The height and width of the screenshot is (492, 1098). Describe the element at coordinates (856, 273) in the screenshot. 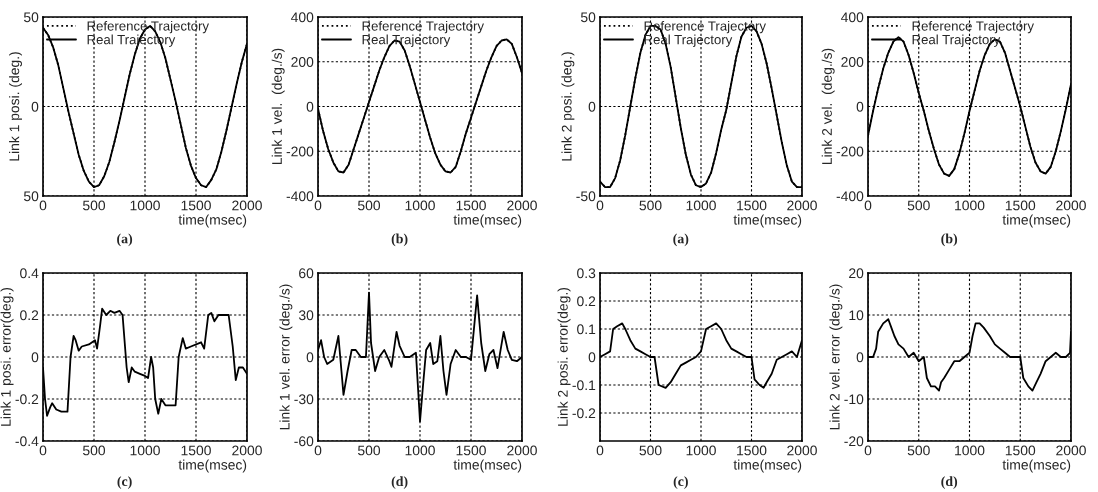

I see `y-tick-label: 20` at that location.